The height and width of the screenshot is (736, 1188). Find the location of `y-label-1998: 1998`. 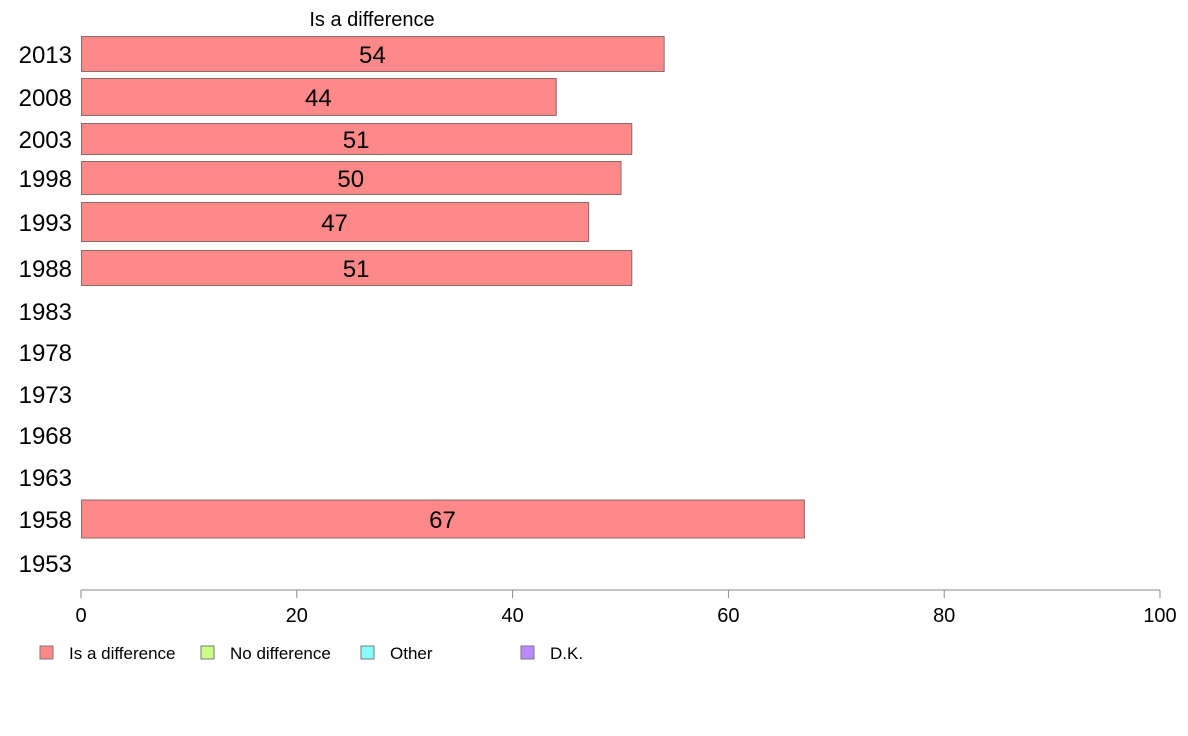

y-label-1998: 1998 is located at coordinates (45, 179).